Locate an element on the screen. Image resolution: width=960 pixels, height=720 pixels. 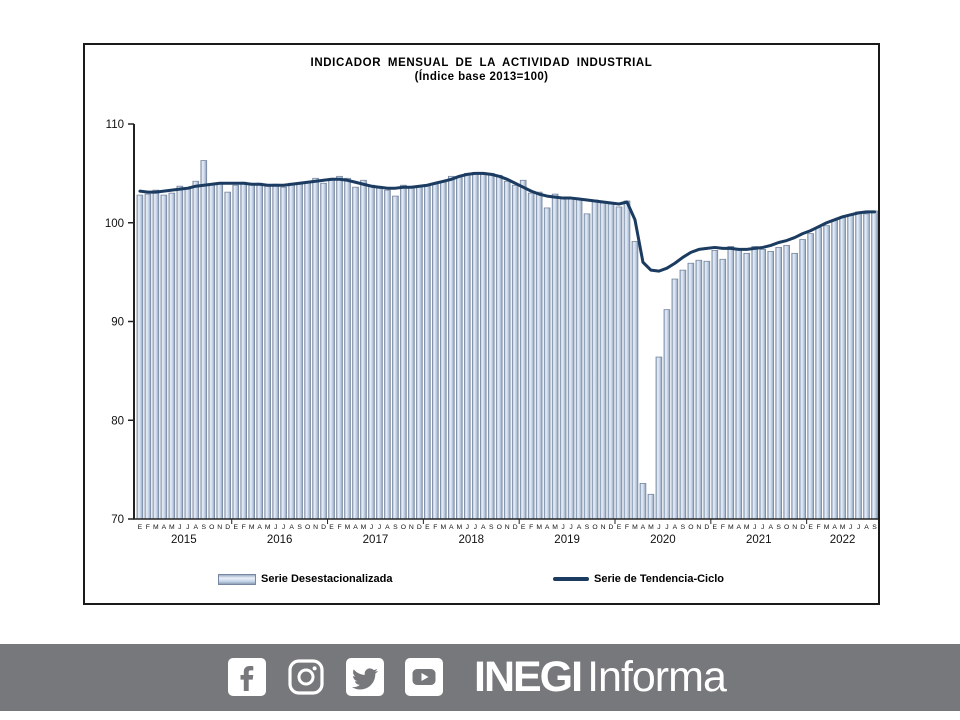
twitter-icon is located at coordinates (365, 677).